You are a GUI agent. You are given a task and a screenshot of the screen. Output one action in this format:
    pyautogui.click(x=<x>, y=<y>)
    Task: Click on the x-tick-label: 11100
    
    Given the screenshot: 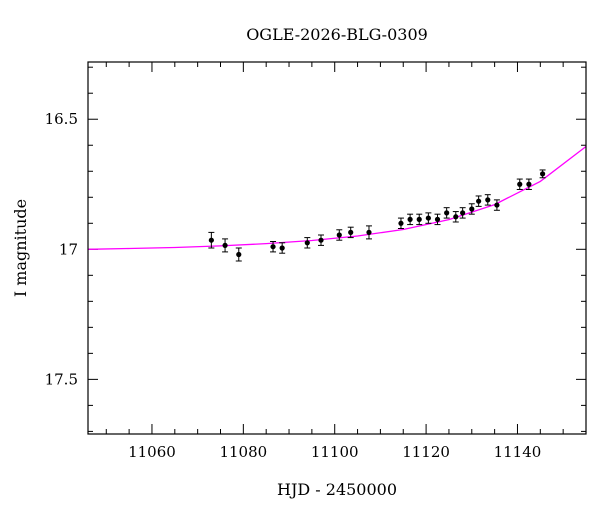 What is the action you would take?
    pyautogui.click(x=335, y=452)
    